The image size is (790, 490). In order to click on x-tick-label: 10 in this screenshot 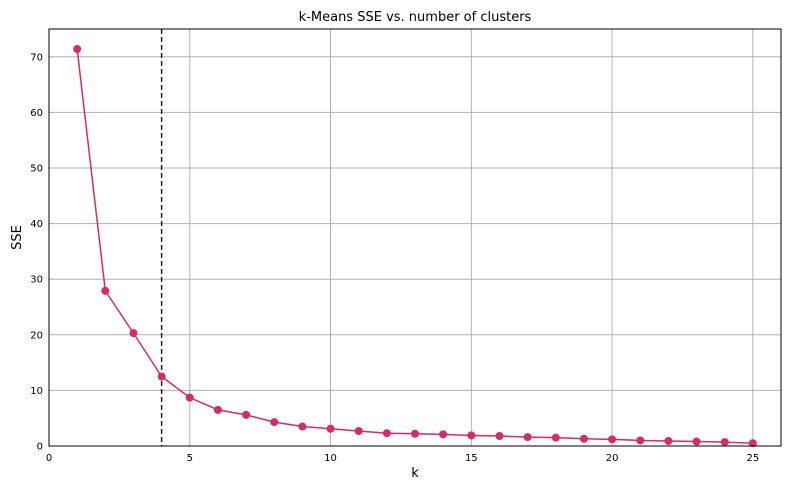, I will do `click(330, 458)`.